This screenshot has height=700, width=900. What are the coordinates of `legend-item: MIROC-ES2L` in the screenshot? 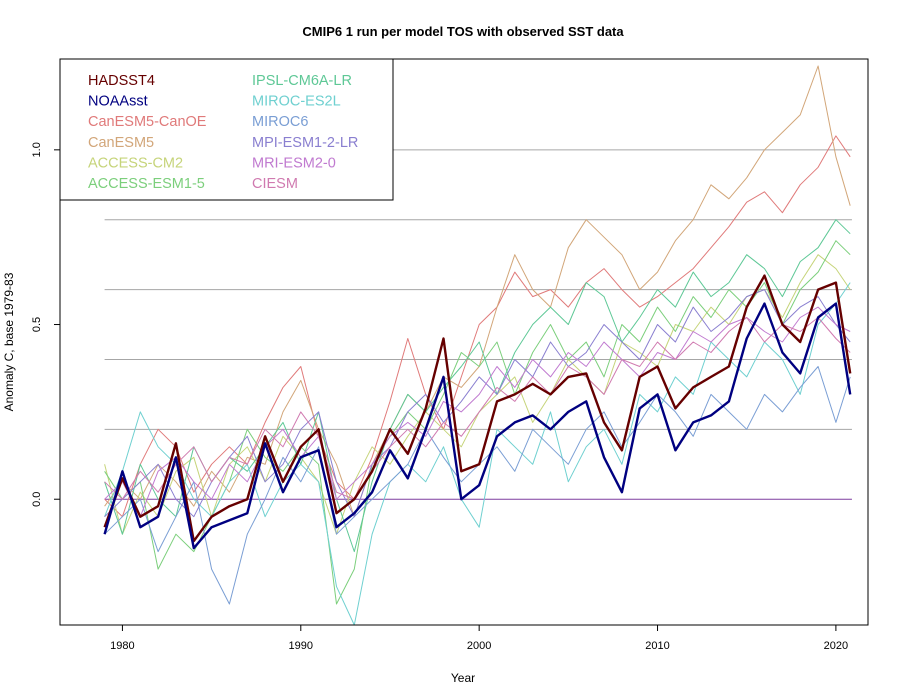 It's located at (296, 102).